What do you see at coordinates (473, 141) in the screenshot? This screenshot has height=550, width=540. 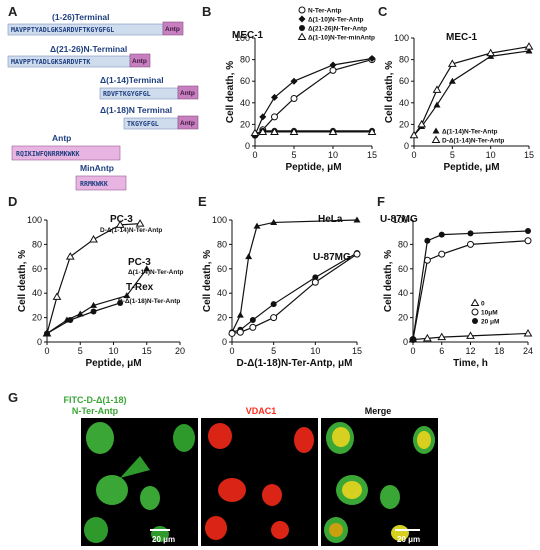 I see `legend-entry: D-Δ(1-14)N-Ter-Antp` at bounding box center [473, 141].